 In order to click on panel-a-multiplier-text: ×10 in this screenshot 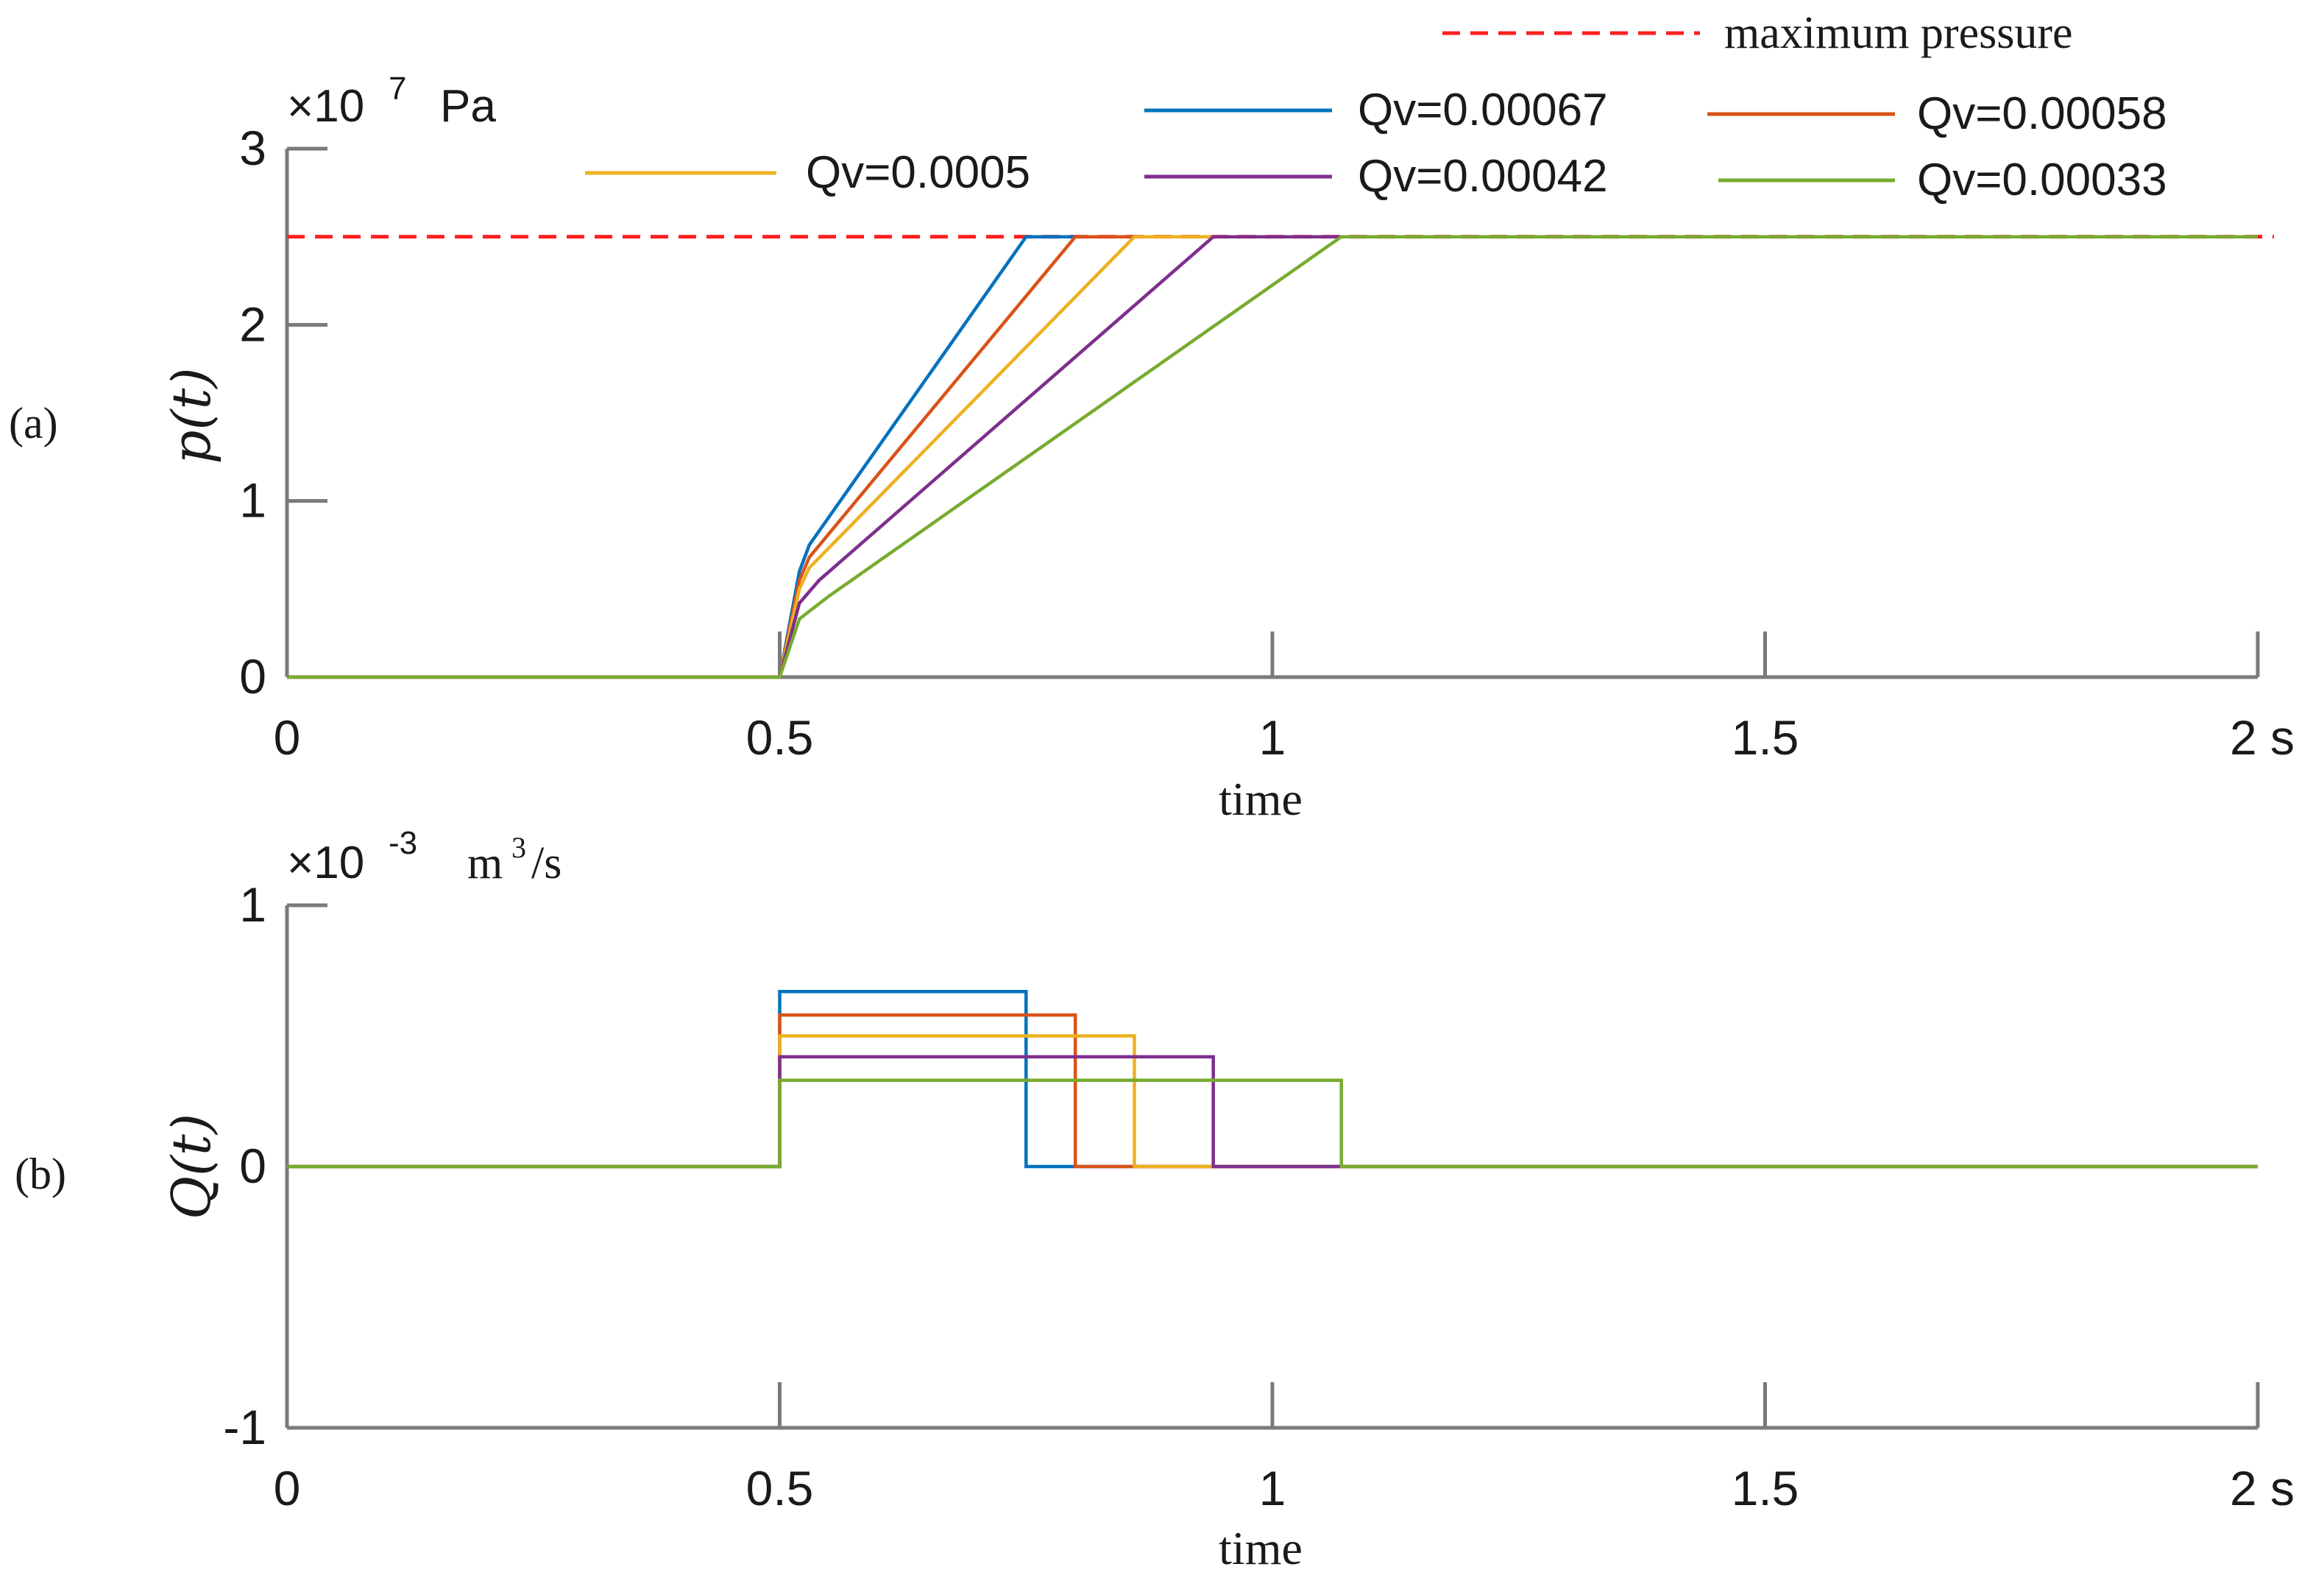, I will do `click(325, 106)`.